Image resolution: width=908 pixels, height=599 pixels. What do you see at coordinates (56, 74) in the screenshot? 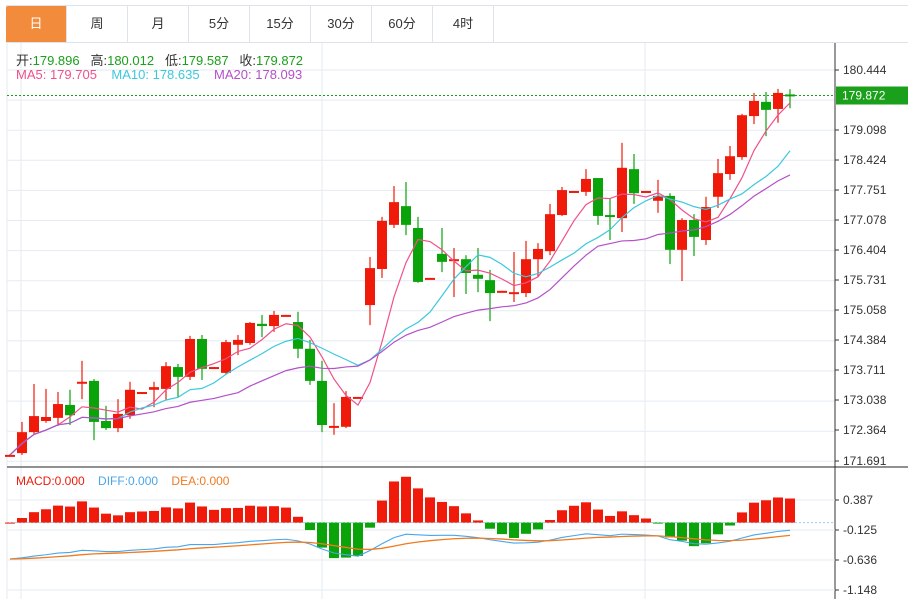
I see `ma5-value: MA5: 179.705` at bounding box center [56, 74].